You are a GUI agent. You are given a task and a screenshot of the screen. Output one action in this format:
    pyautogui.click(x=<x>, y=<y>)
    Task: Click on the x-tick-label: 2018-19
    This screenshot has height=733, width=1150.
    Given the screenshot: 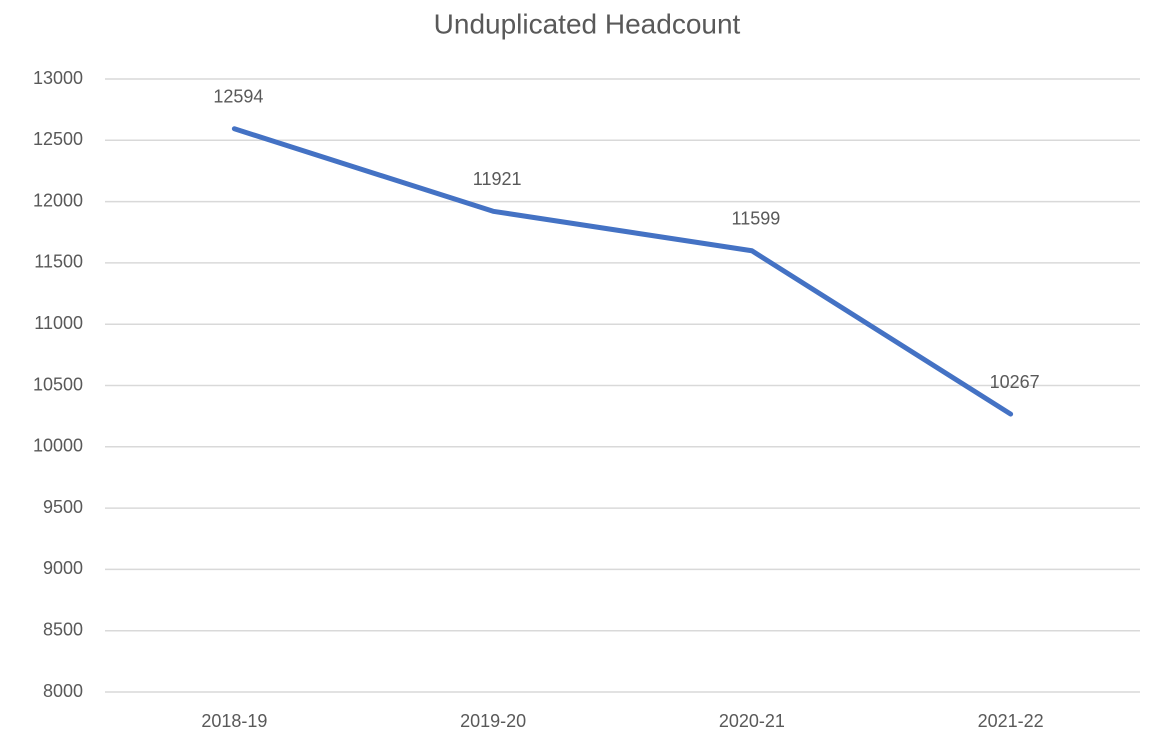 What is the action you would take?
    pyautogui.click(x=234, y=721)
    